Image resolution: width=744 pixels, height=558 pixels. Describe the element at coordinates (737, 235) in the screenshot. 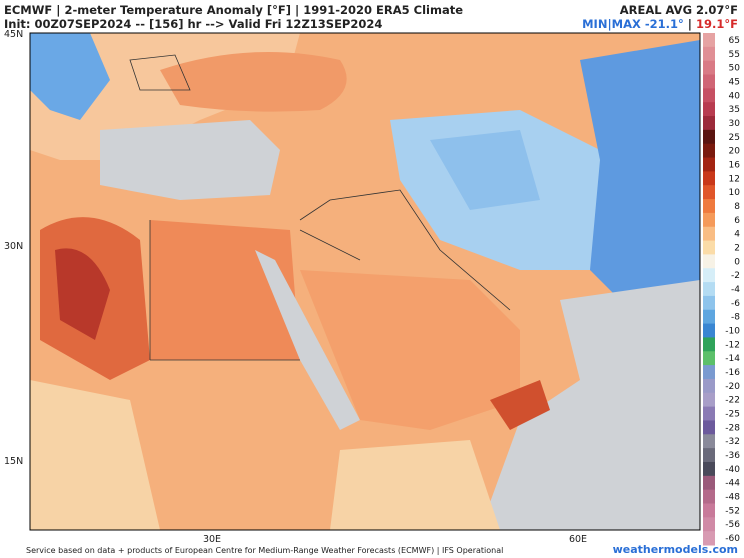

I see `colorbar-label: 4` at that location.